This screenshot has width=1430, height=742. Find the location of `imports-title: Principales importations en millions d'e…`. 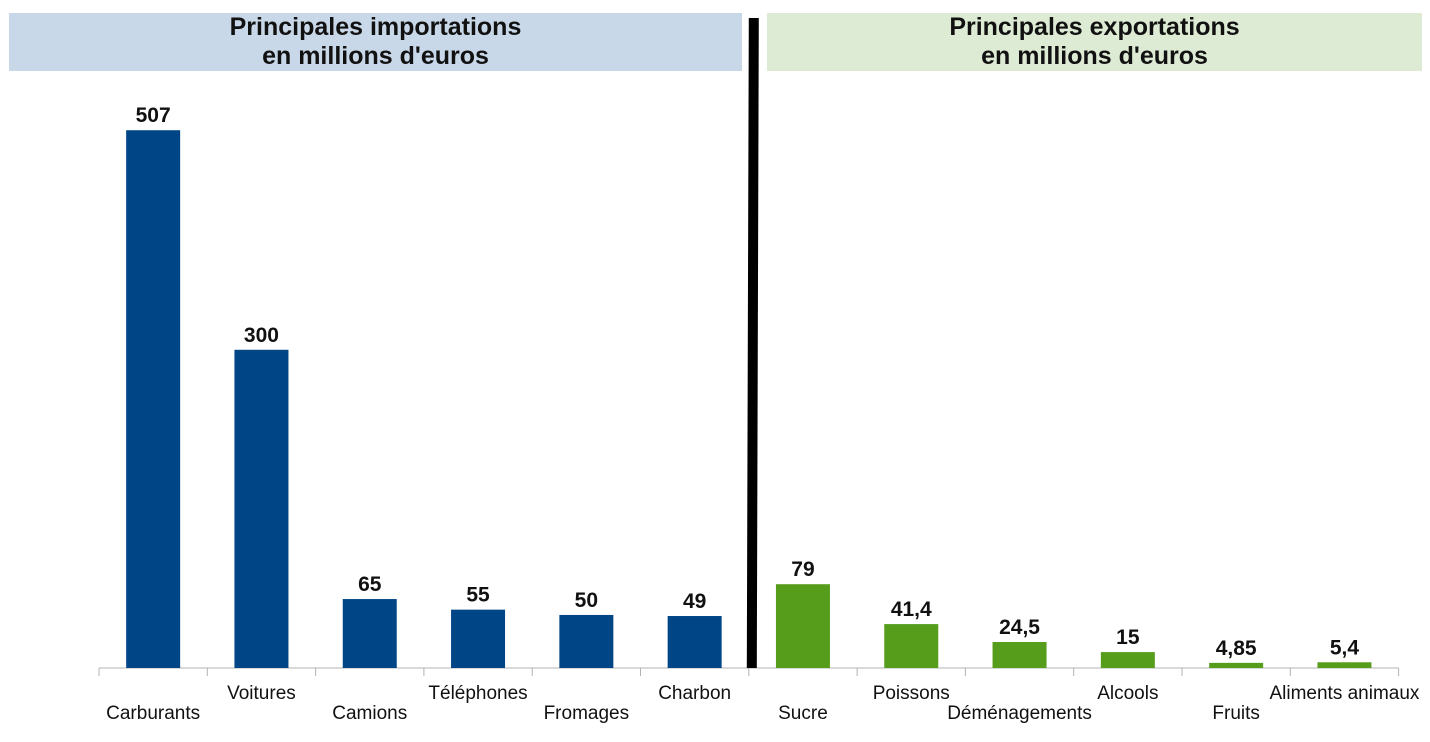

imports-title: Principales importations en millions d'e… is located at coordinates (375, 42).